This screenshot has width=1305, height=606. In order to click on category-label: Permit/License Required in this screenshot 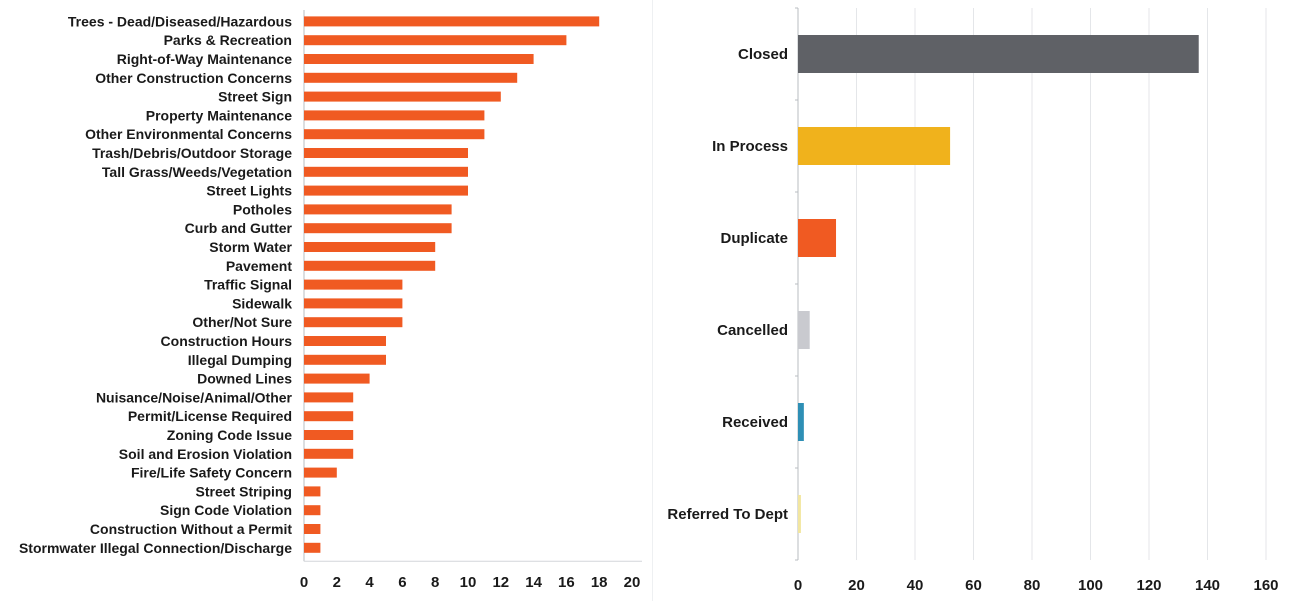, I will do `click(210, 416)`.